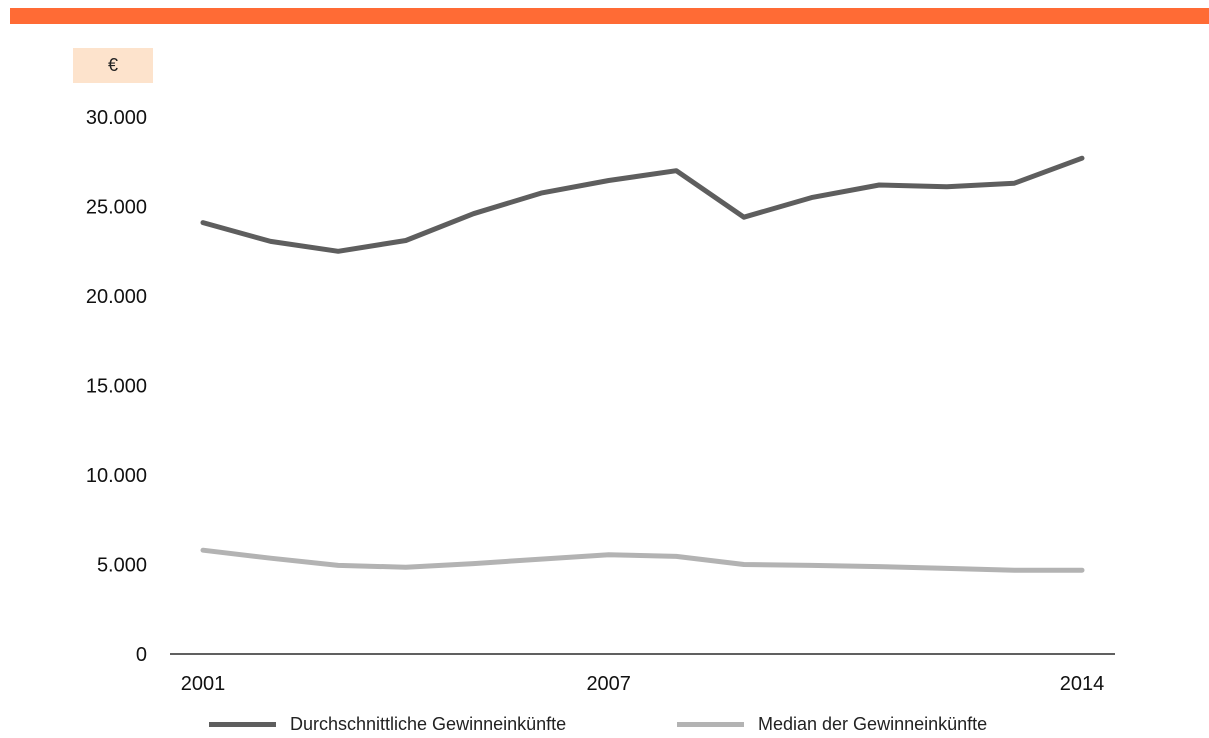 The height and width of the screenshot is (738, 1209). What do you see at coordinates (609, 16) in the screenshot?
I see `top-accent-bar` at bounding box center [609, 16].